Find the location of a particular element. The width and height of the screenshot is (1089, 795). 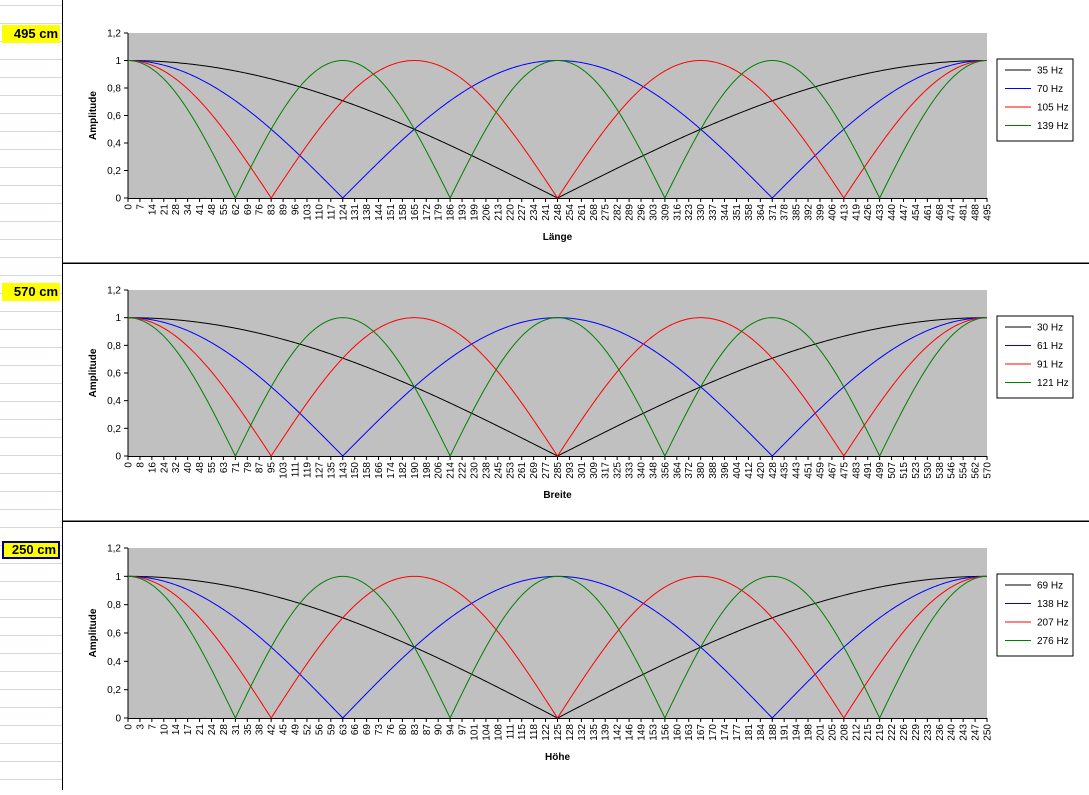

x-tick-label: 364 is located at coordinates (677, 470).